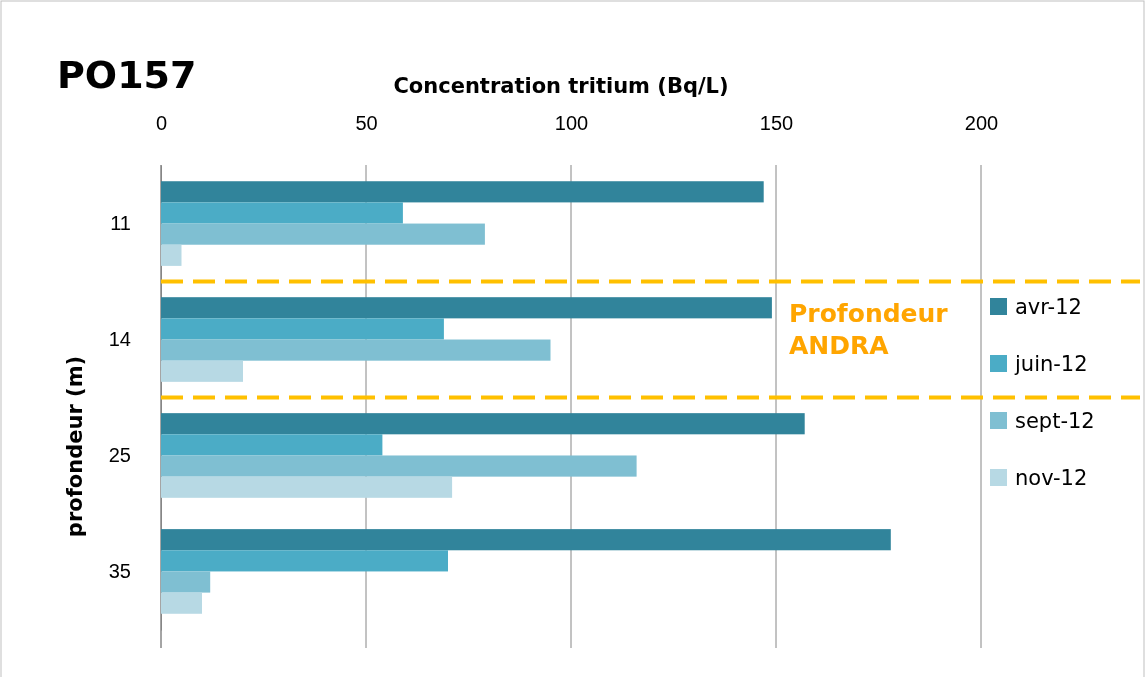  What do you see at coordinates (869, 329) in the screenshot?
I see `annotation: Profondeur ANDRA` at bounding box center [869, 329].